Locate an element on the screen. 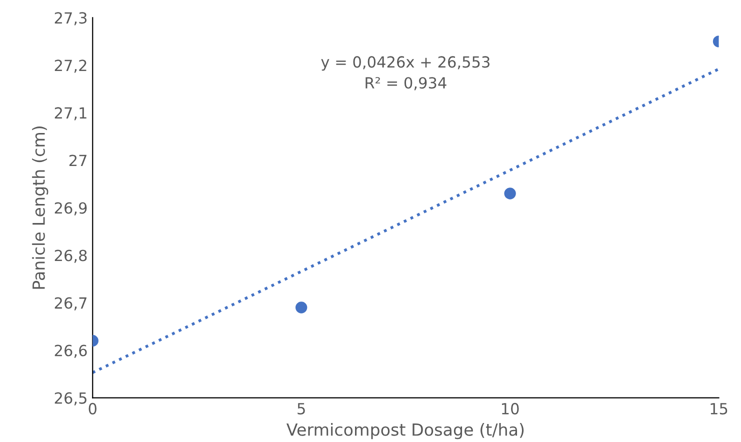  y-axis-title: Panicle Length (cm) is located at coordinates (40, 207).